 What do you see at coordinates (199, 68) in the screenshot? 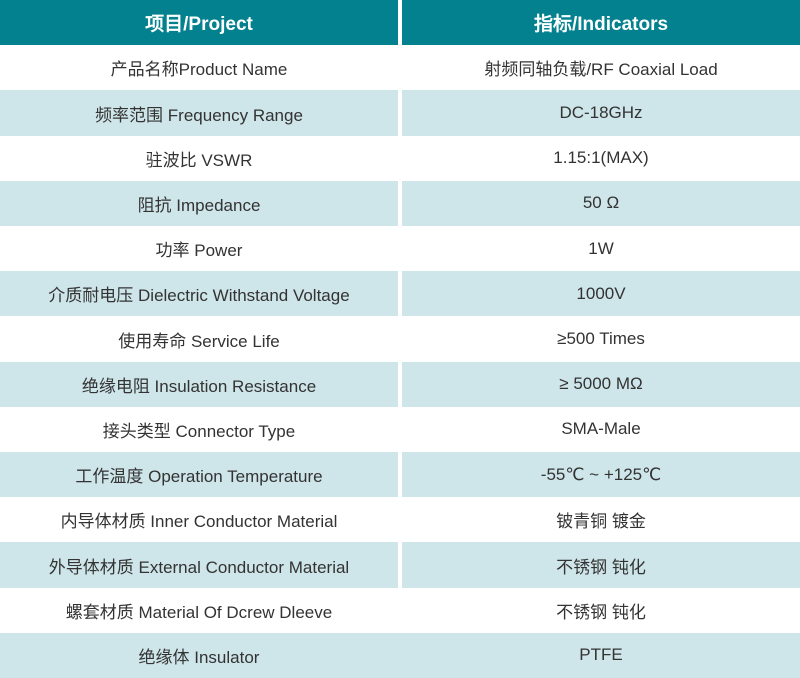
I see `project-cell: 产品名称Product Name` at bounding box center [199, 68].